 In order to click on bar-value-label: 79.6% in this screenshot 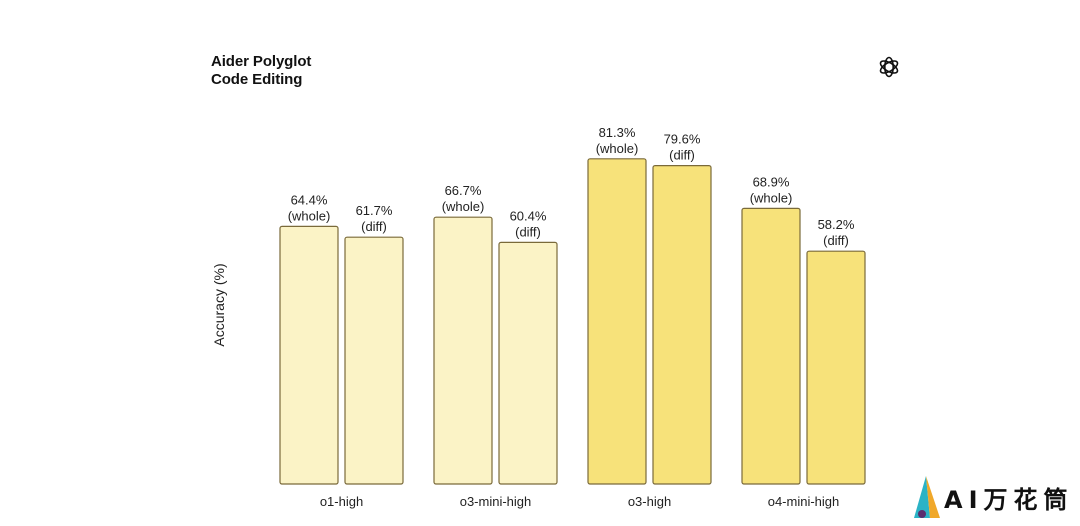, I will do `click(682, 139)`.